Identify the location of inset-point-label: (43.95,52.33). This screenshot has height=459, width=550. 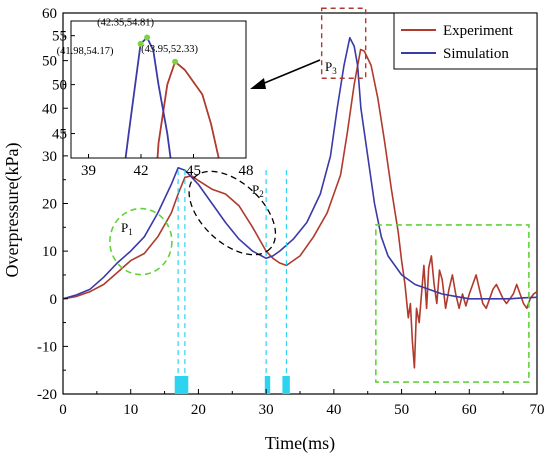
(169, 49).